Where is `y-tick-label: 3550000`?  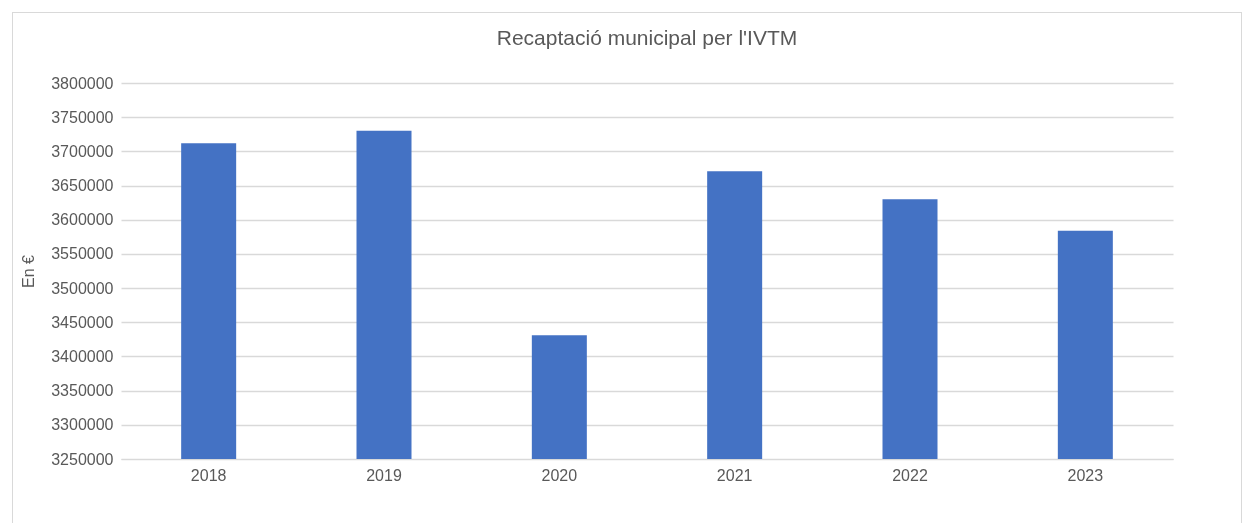
y-tick-label: 3550000 is located at coordinates (82, 254).